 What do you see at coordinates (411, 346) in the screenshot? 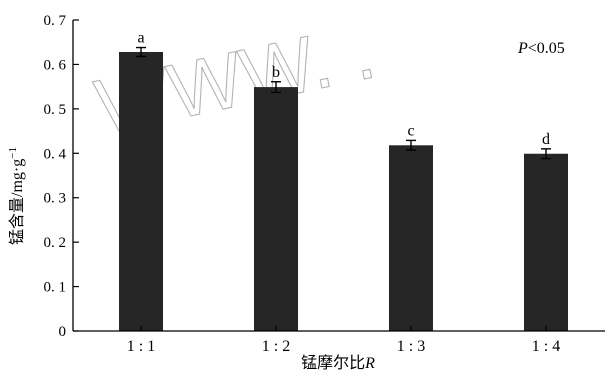
I see `x-tick-label: 1 : 3` at bounding box center [411, 346].